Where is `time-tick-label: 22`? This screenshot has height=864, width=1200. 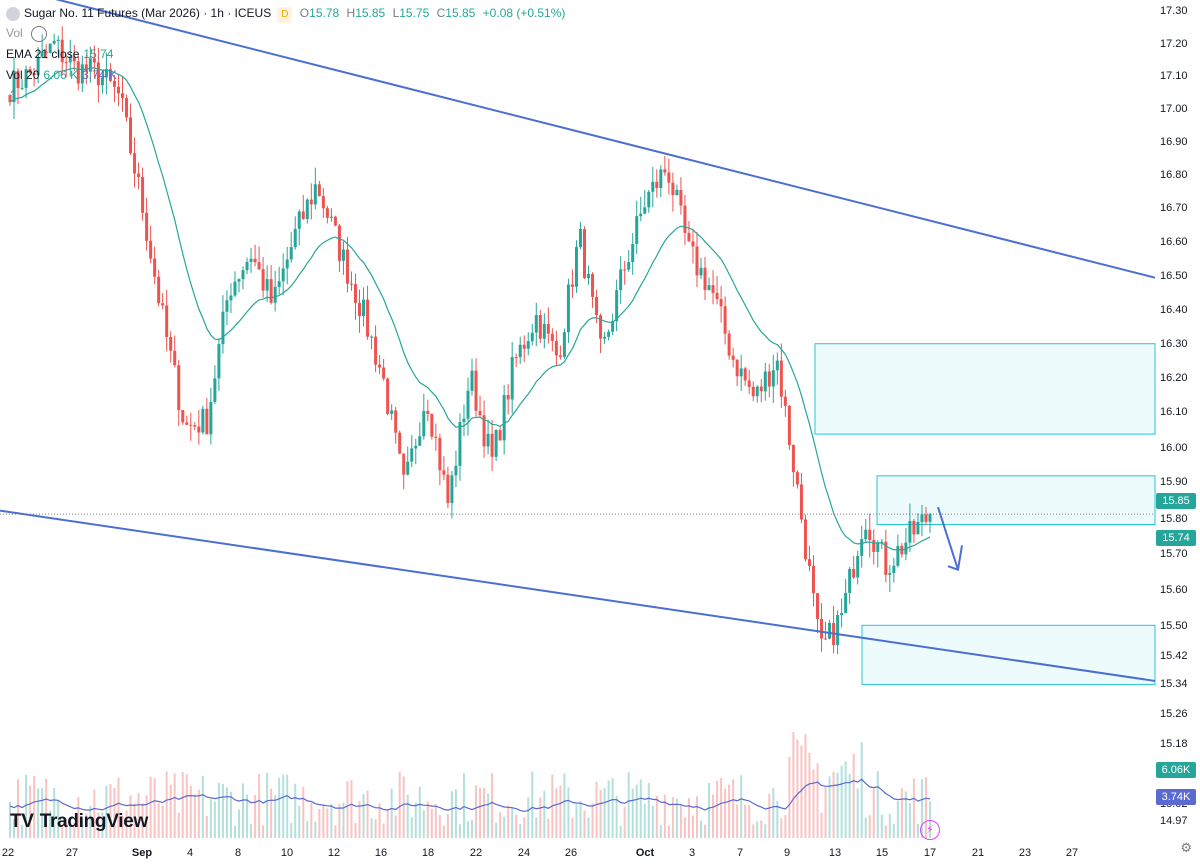 time-tick-label: 22 is located at coordinates (476, 853).